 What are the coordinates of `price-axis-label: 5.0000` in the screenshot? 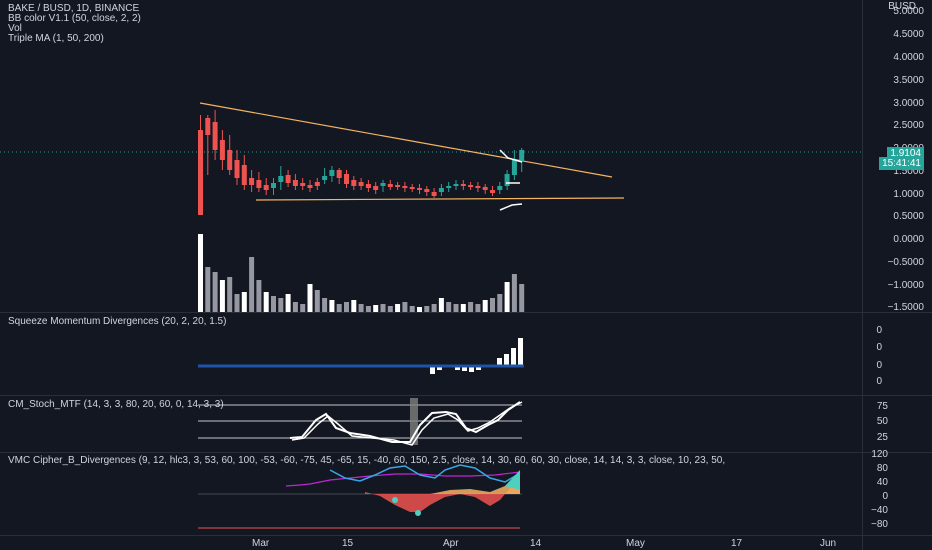 It's located at (908, 11).